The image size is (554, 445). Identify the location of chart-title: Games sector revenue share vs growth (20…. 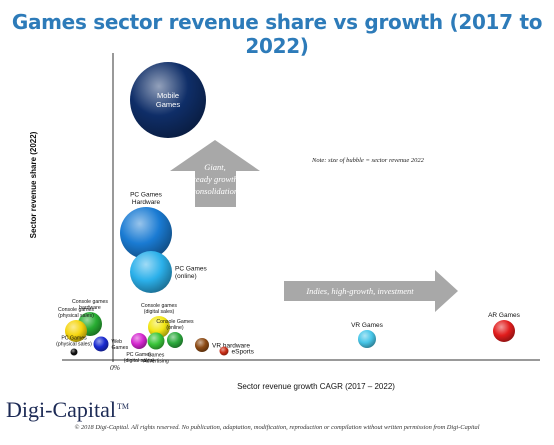
(277, 34).